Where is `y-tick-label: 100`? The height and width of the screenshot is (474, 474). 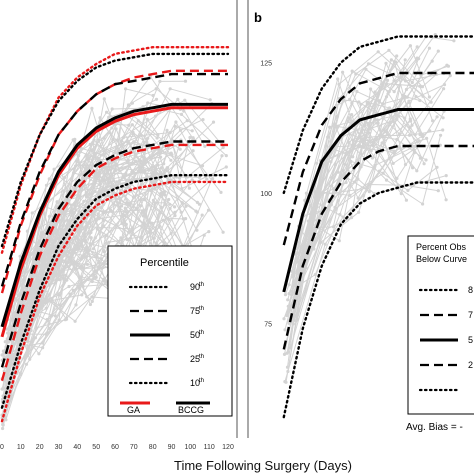 y-tick-label: 100 is located at coordinates (266, 194).